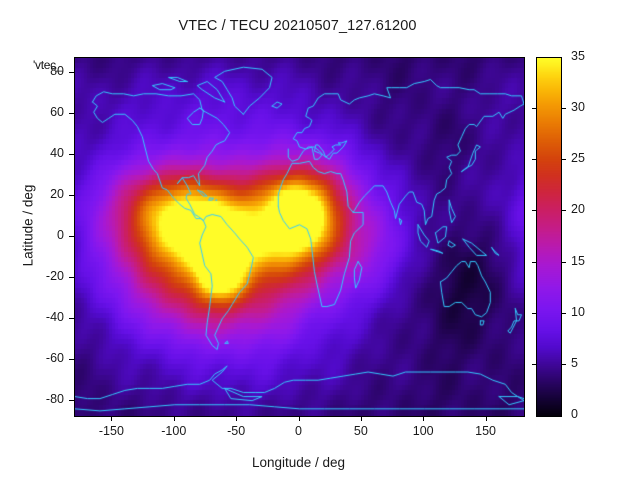 Image resolution: width=640 pixels, height=480 pixels. I want to click on colorbar-tick-label: 5, so click(574, 362).